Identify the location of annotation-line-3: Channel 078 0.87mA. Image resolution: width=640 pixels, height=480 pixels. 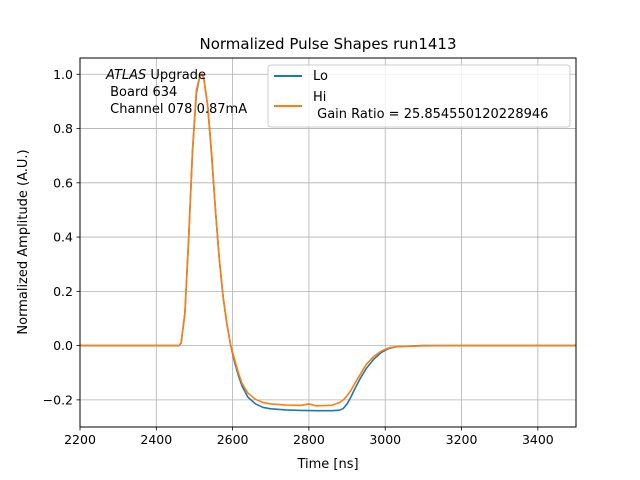
(176, 109).